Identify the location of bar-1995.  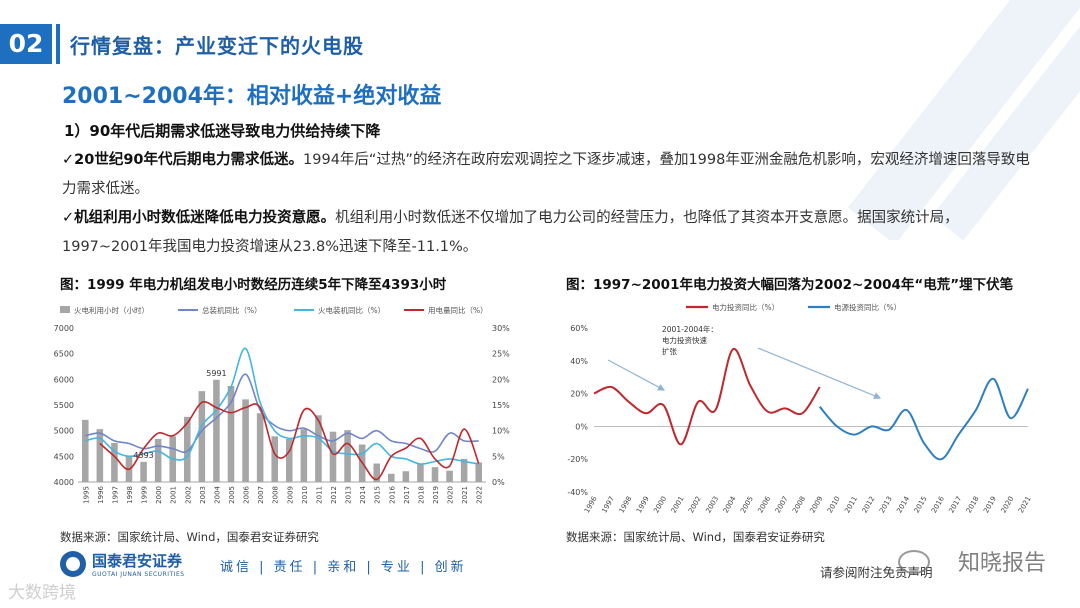
(85, 451).